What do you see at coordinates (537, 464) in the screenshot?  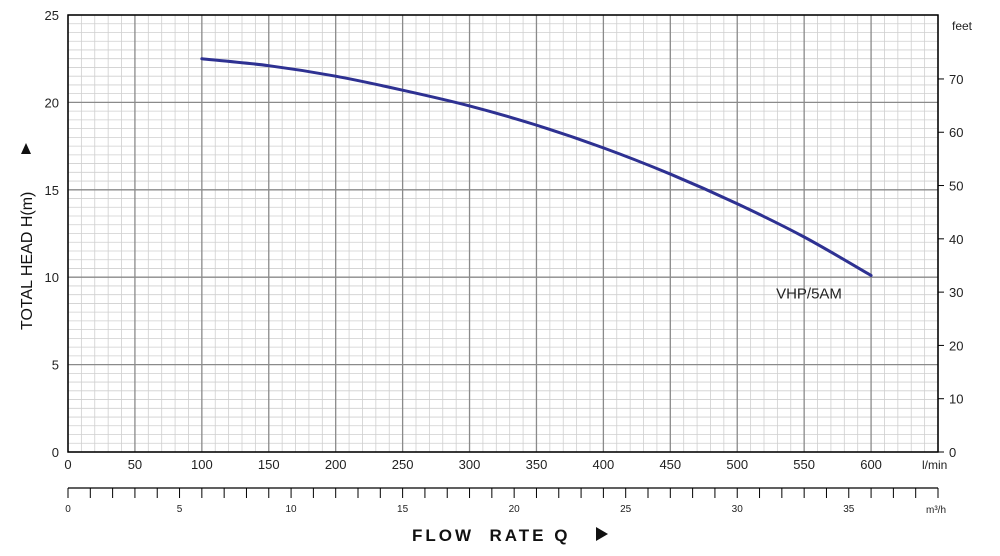 I see `x-tick-label: 350` at bounding box center [537, 464].